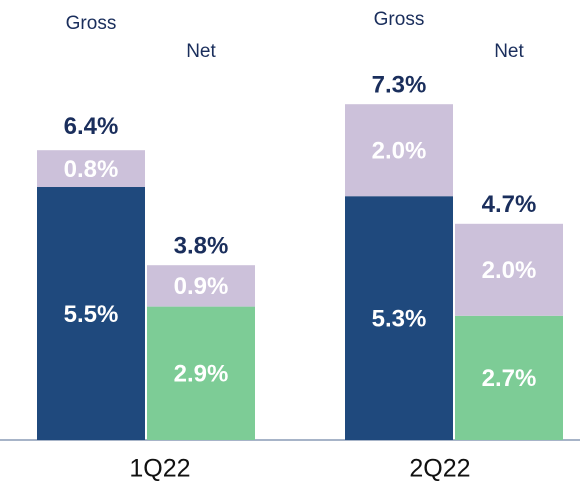  Describe the element at coordinates (439, 469) in the screenshot. I see `category-label: 2Q22` at that location.